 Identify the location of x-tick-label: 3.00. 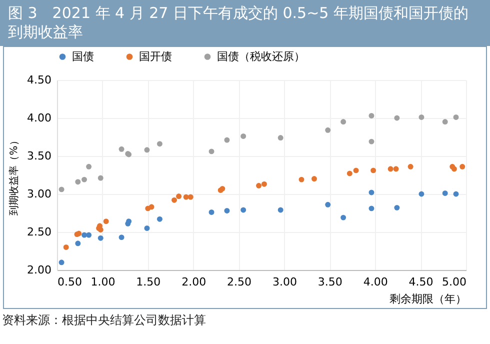
(284, 282).